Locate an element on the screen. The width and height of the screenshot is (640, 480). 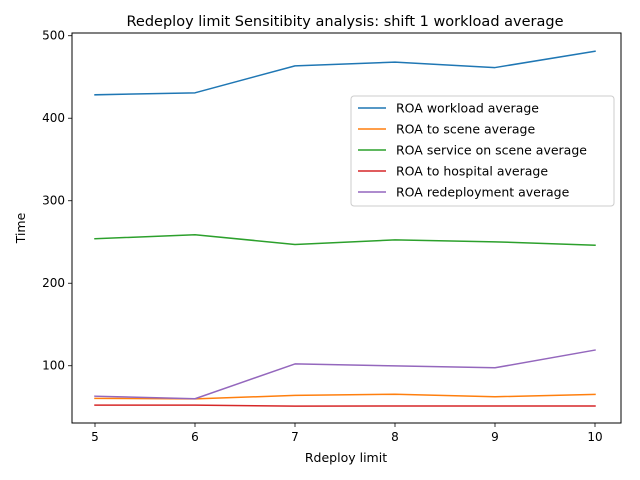
x-tick-label: 8 is located at coordinates (395, 437).